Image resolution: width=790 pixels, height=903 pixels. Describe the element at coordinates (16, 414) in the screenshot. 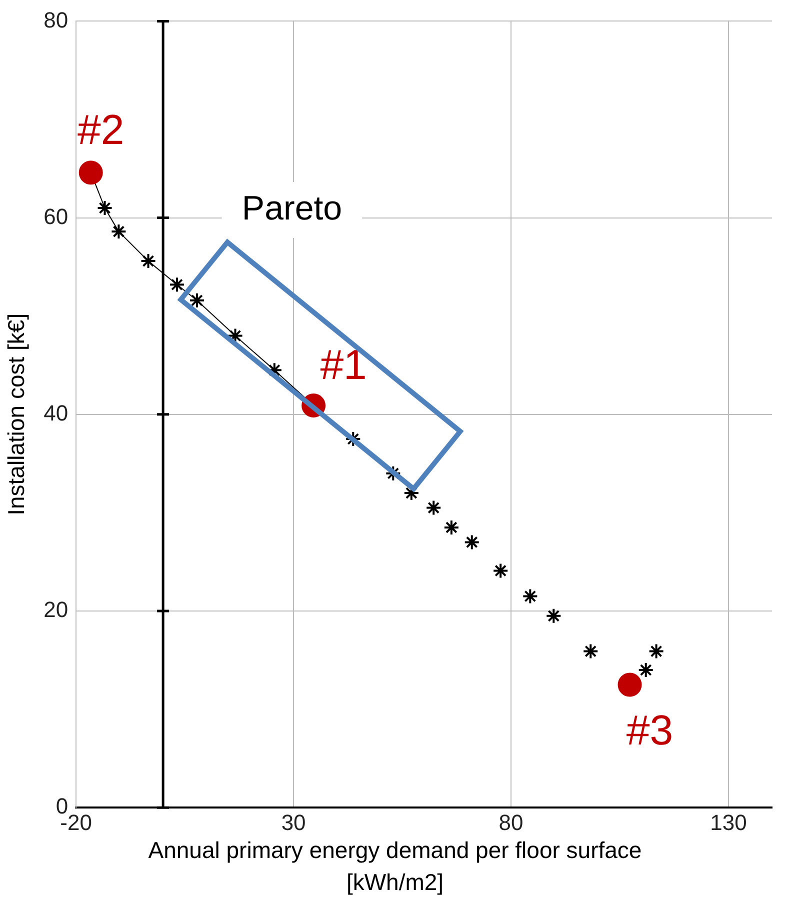

I see `y-axis-title: Installation cost [k€]` at that location.